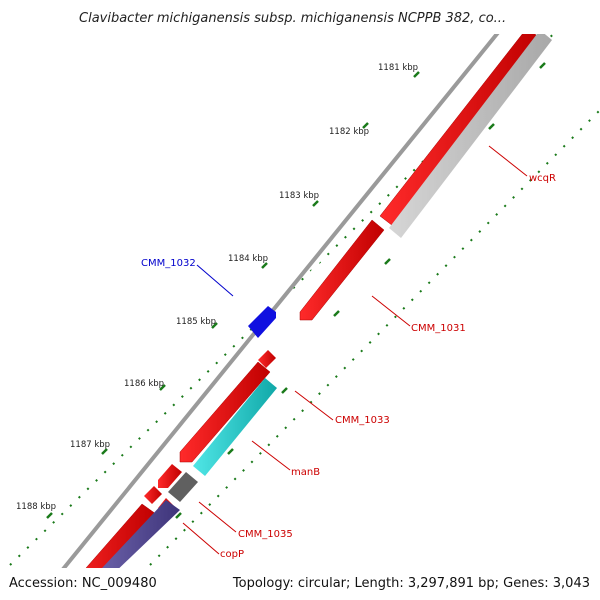  Describe the element at coordinates (542, 178) in the screenshot. I see `gene-label-wcqR: wcqR` at that location.